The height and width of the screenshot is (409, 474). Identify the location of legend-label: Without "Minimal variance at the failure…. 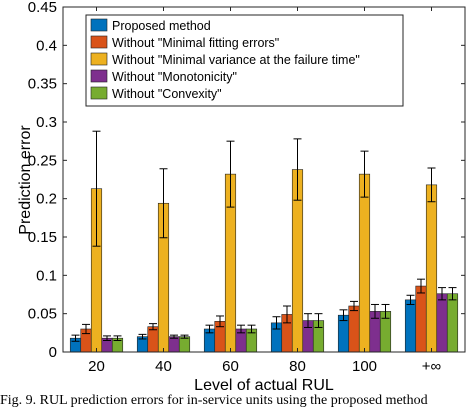
(236, 60).